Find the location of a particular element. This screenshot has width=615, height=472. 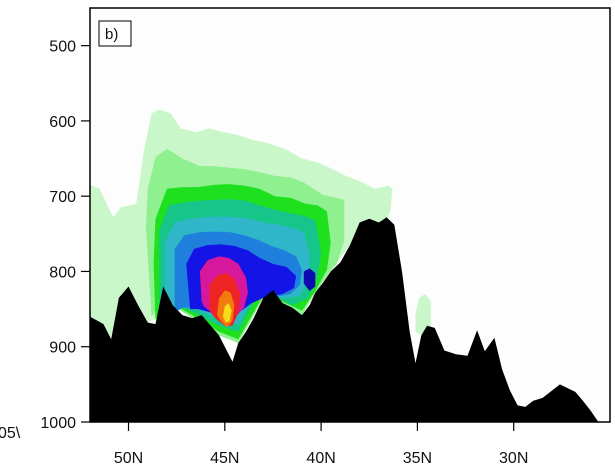

x-tick-label: 45N is located at coordinates (224, 458).